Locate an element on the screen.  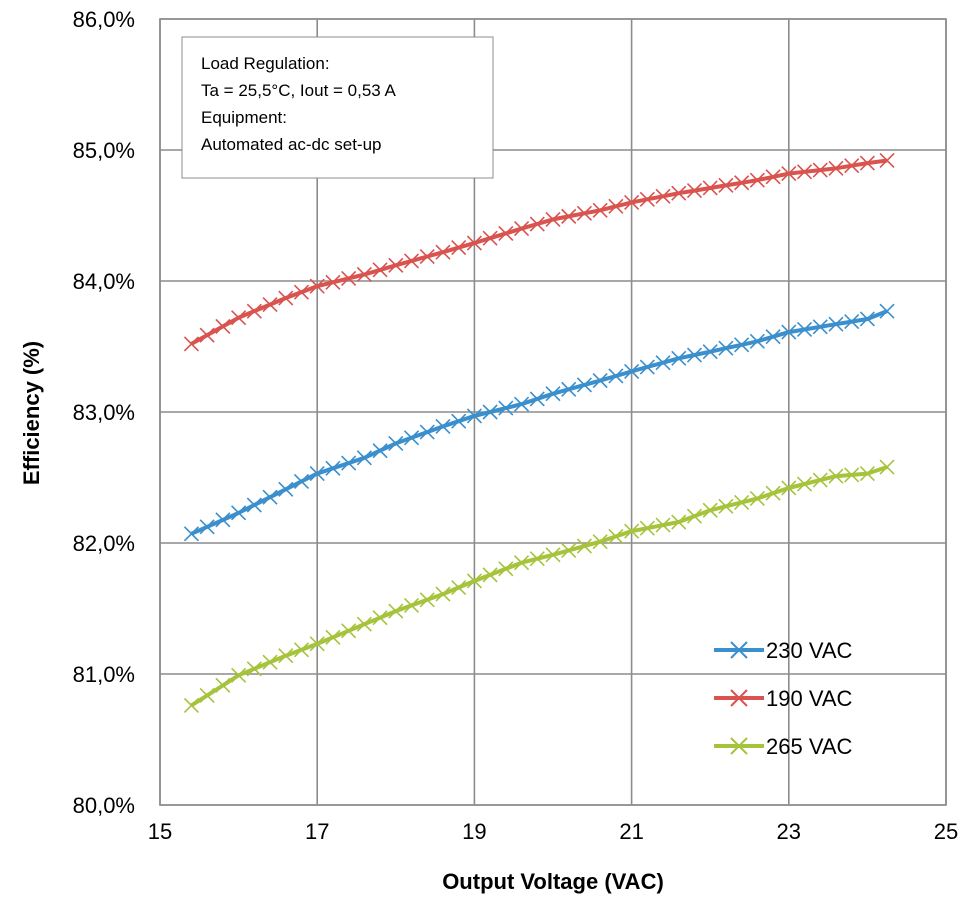
x-tick-label: 25 is located at coordinates (946, 831).